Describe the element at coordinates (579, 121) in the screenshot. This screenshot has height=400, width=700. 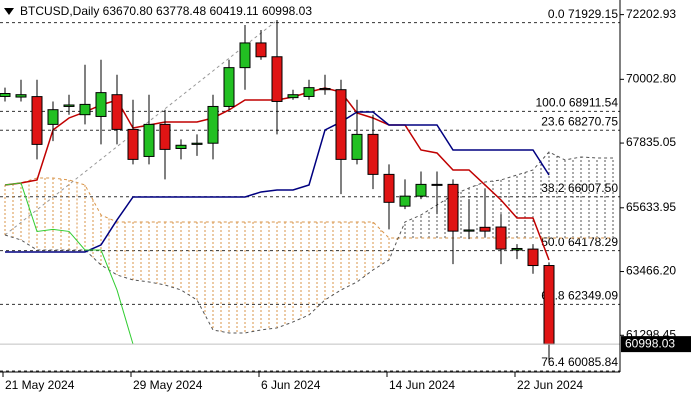
I see `fib-level-label: 23.6 68270.75` at that location.